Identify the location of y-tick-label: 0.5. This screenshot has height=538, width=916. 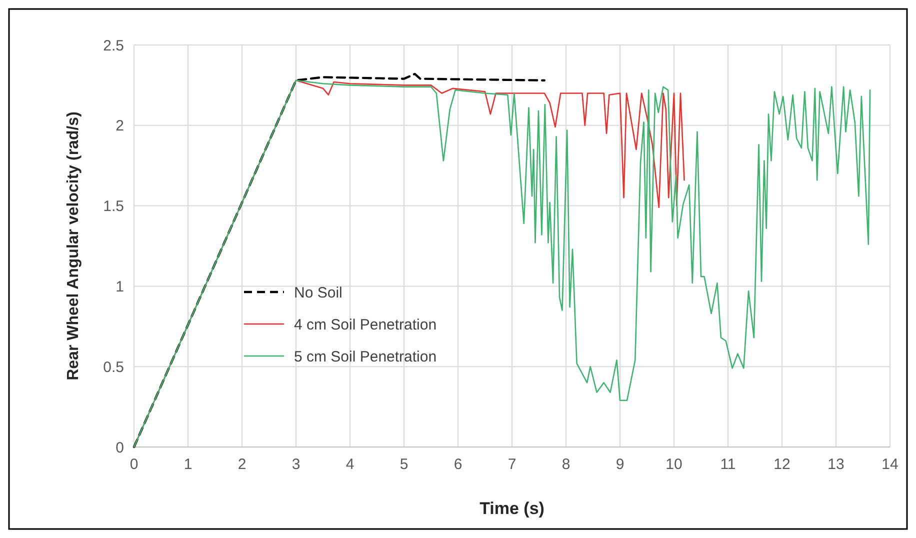
(113, 367).